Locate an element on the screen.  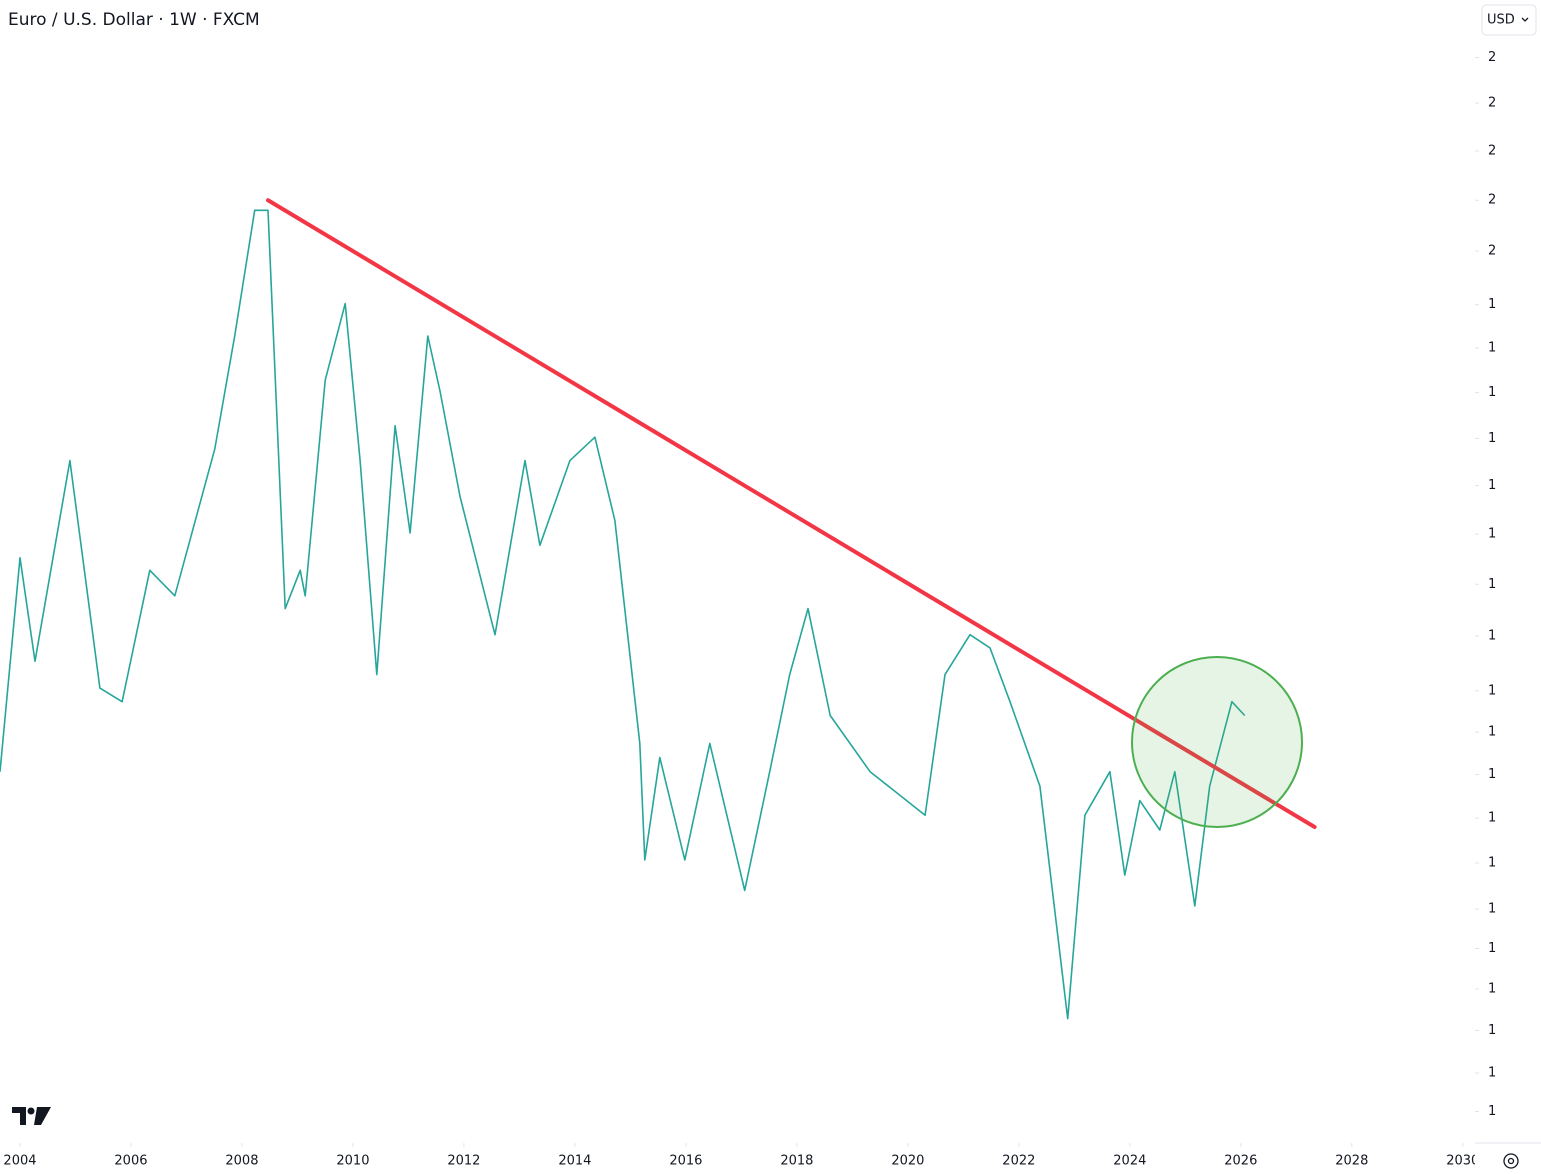
dropdown-arrow is located at coordinates (1525, 19).